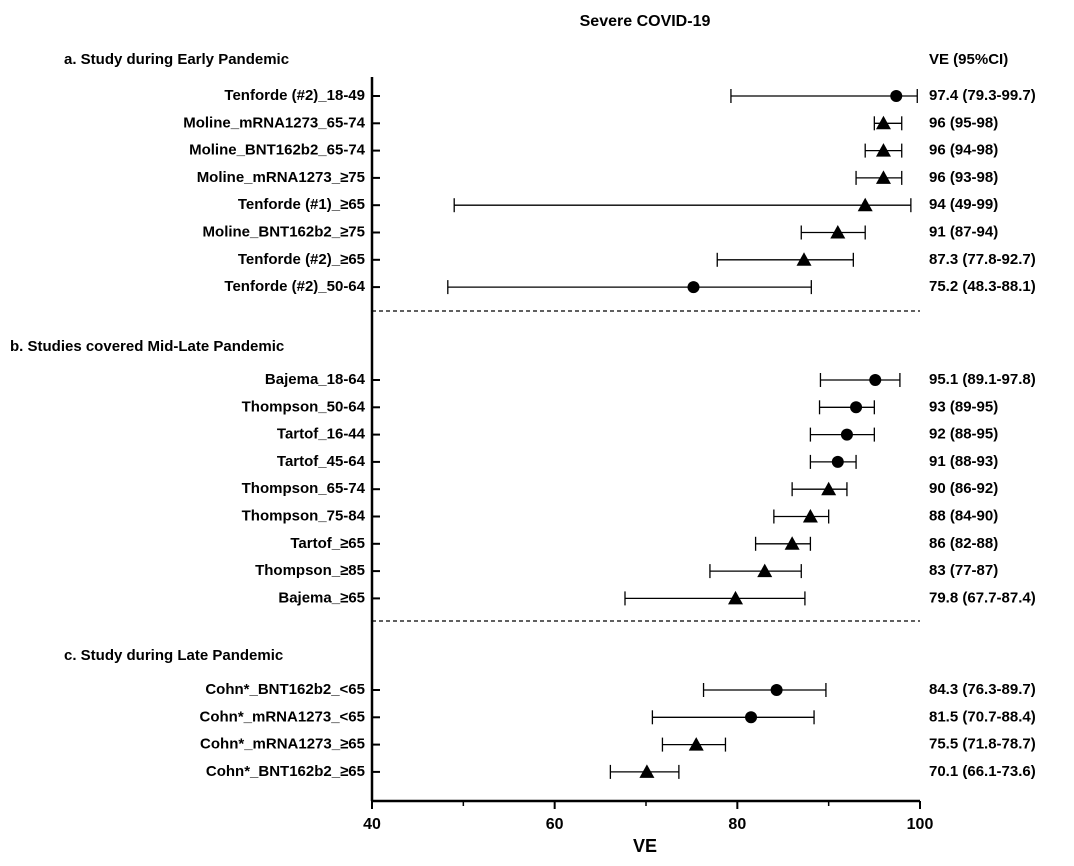  What do you see at coordinates (963, 488) in the screenshot?
I see `ve-ci-value: 90 (86-92)` at bounding box center [963, 488].